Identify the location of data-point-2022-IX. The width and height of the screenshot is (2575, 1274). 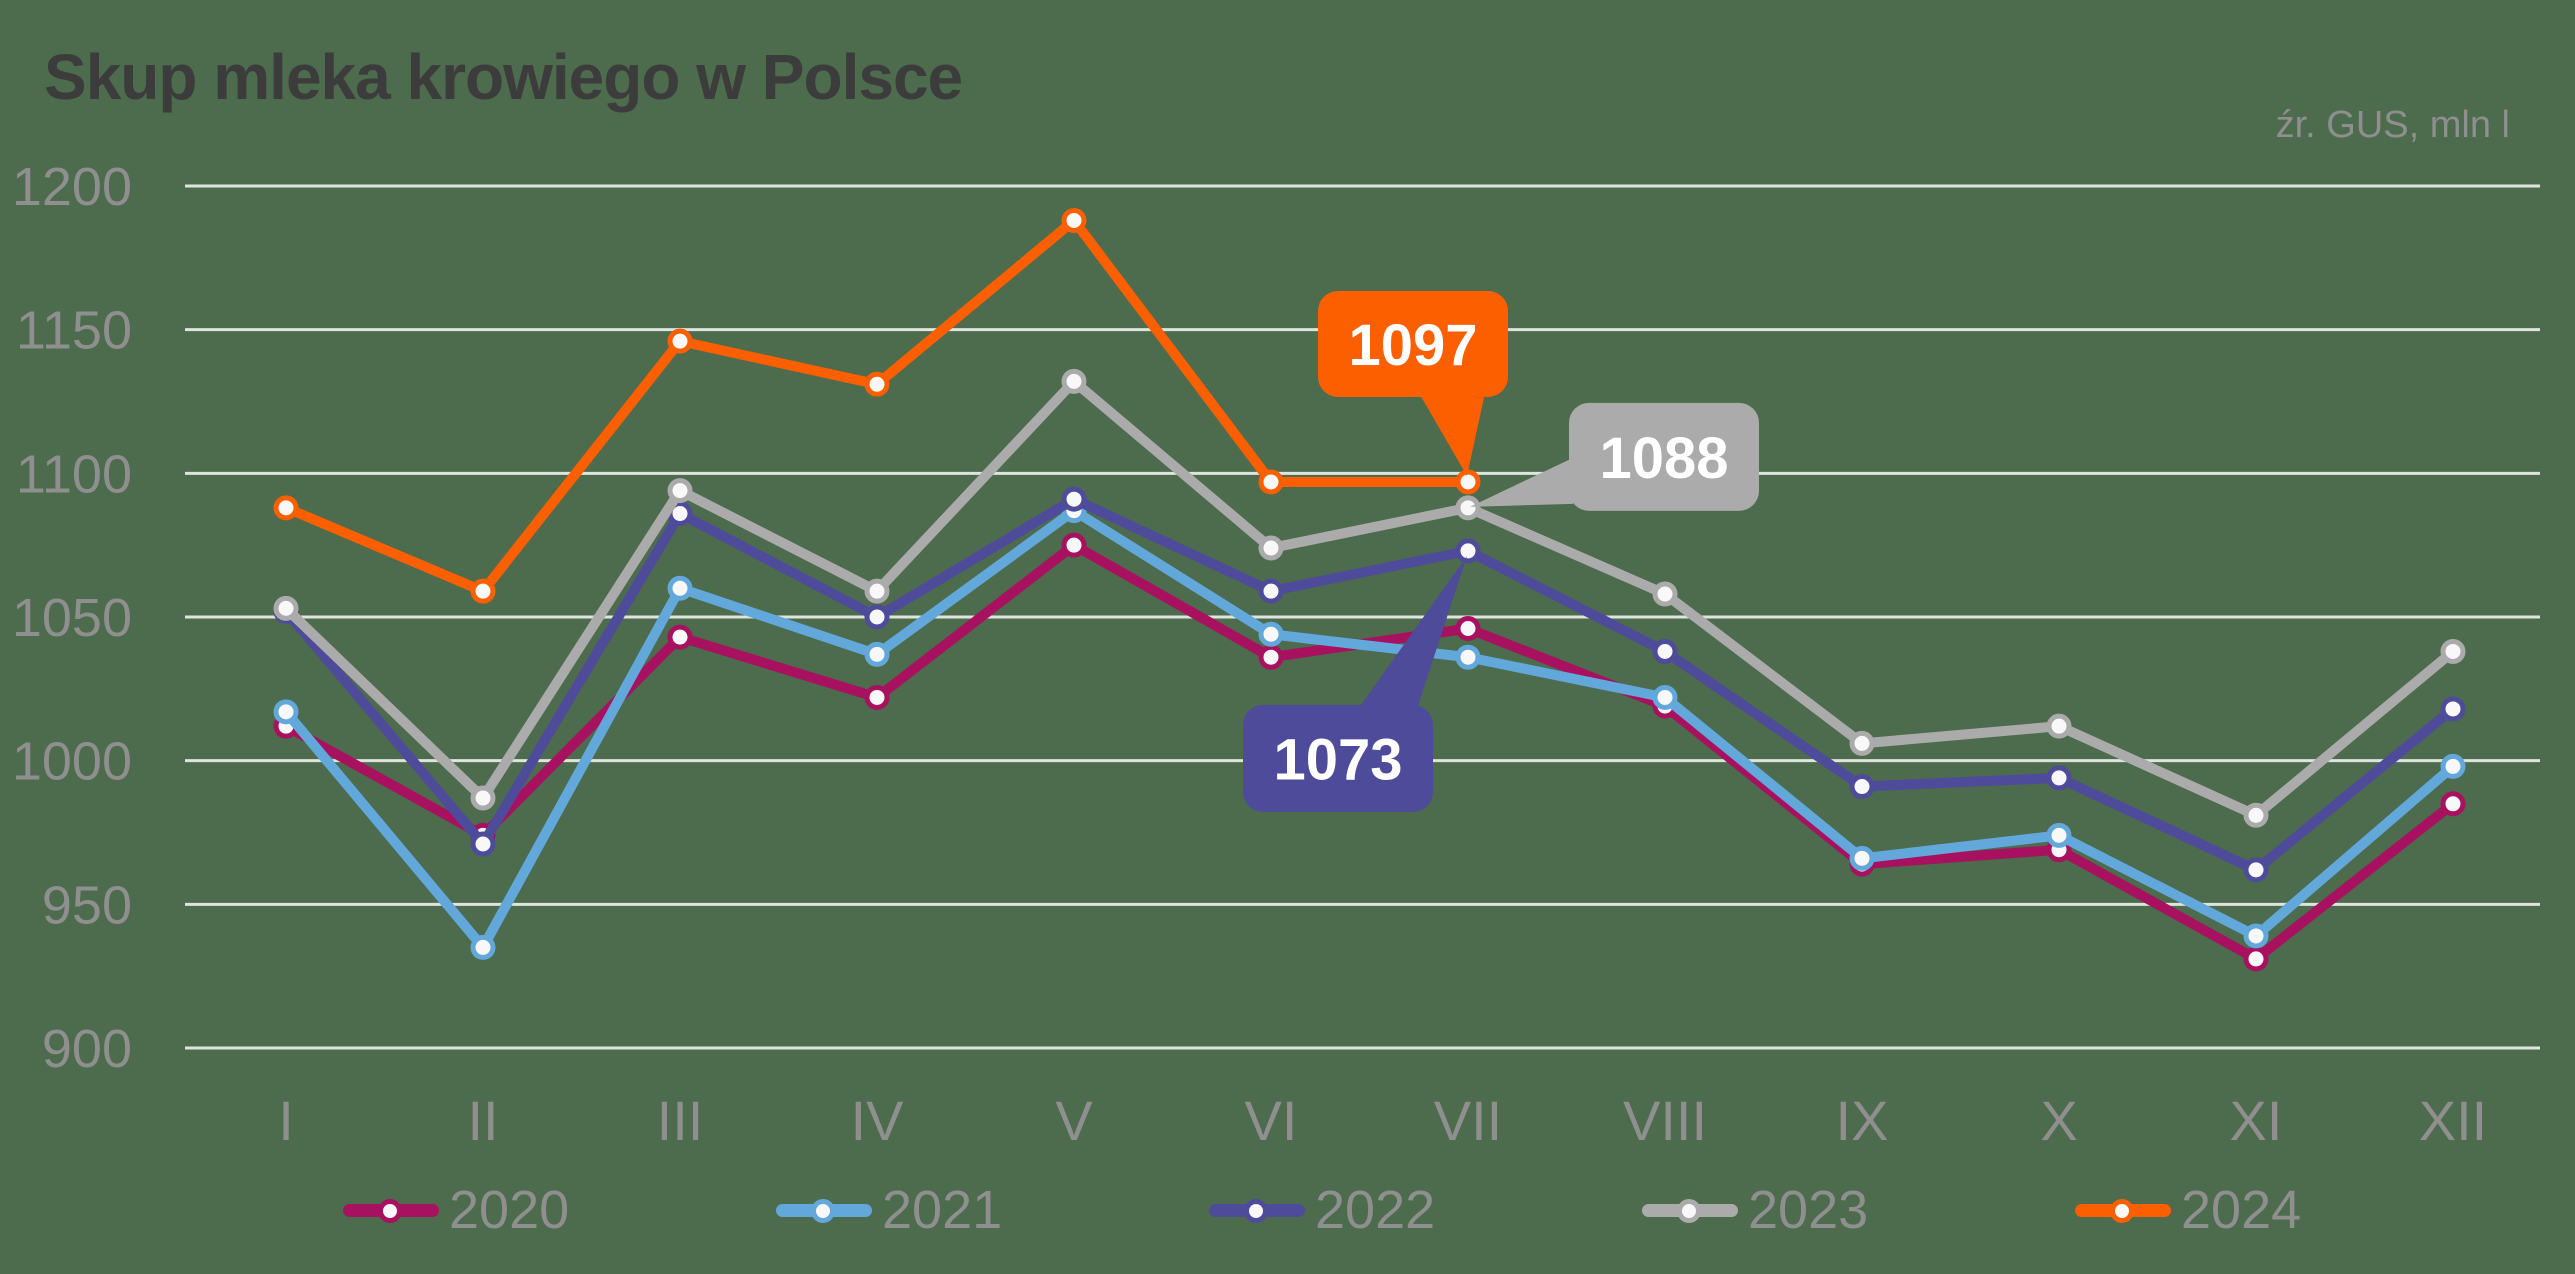
(1862, 787).